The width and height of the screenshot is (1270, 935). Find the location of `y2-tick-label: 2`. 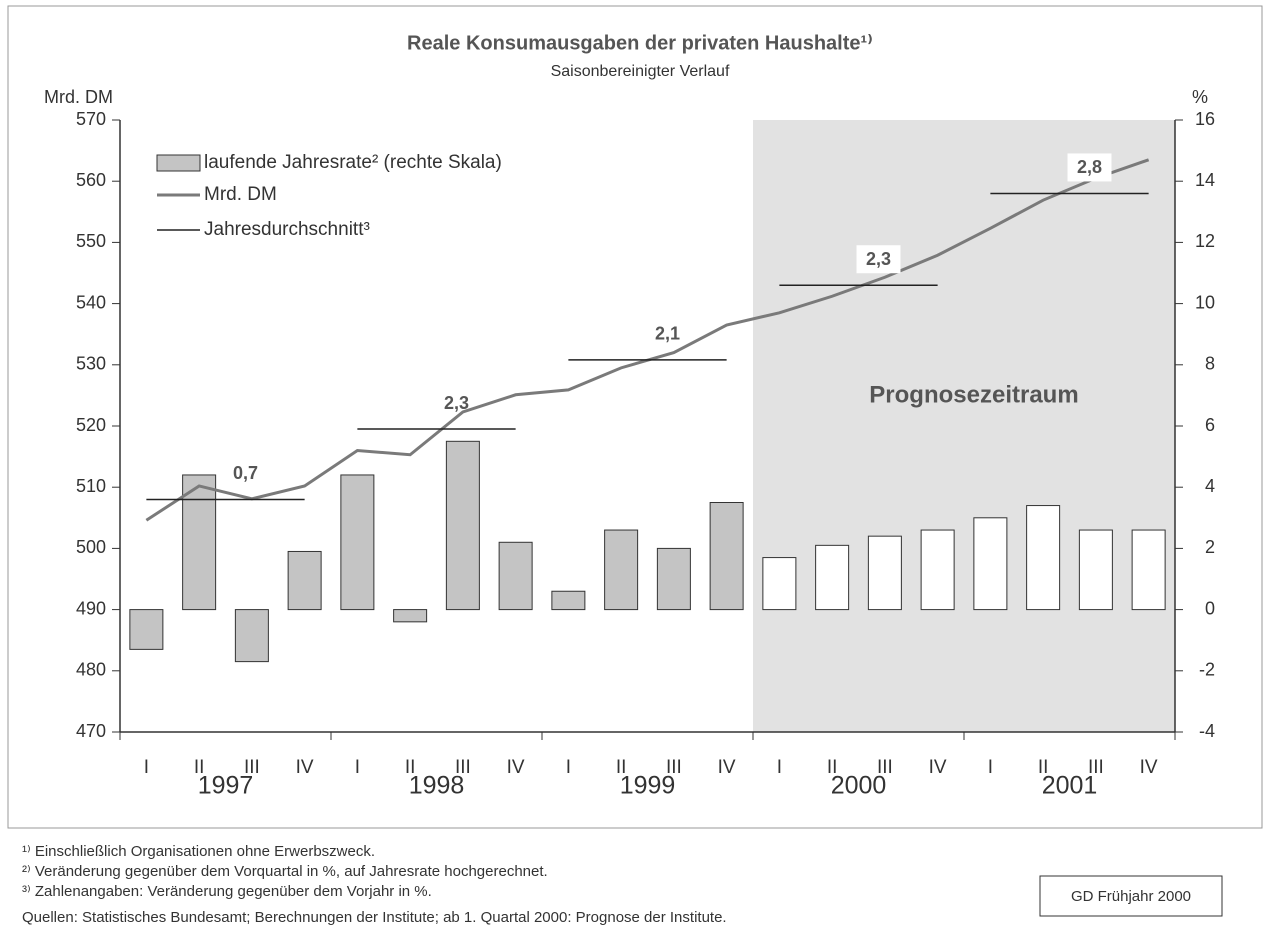

y2-tick-label: 2 is located at coordinates (1210, 547).